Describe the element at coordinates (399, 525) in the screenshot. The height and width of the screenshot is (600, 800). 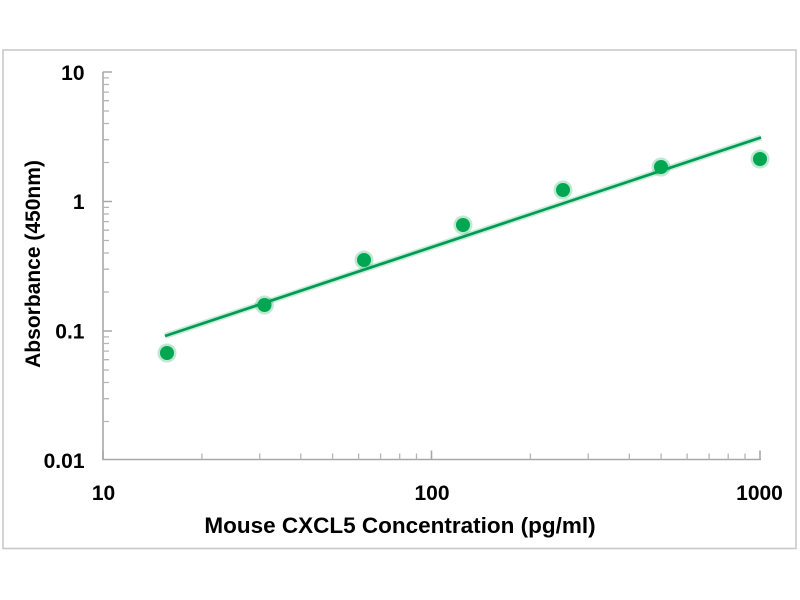
I see `svg-text:Mouse CXCL5 Concentration (pg/: Mouse CXCL5 Concentration (pg/ml)` at that location.